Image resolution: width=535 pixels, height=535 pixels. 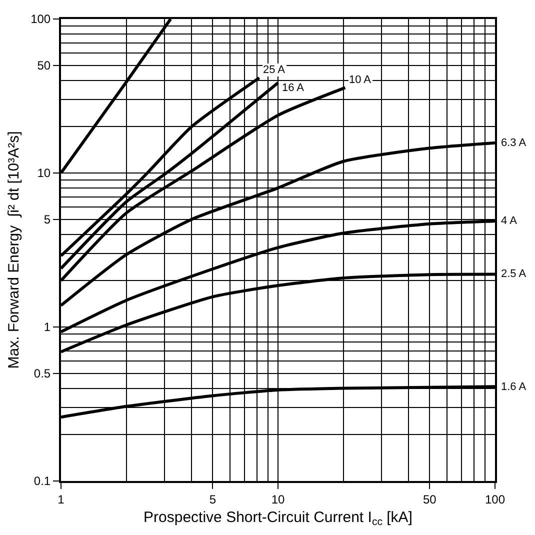 I want to click on y-tick-label: 1, so click(x=47, y=327).